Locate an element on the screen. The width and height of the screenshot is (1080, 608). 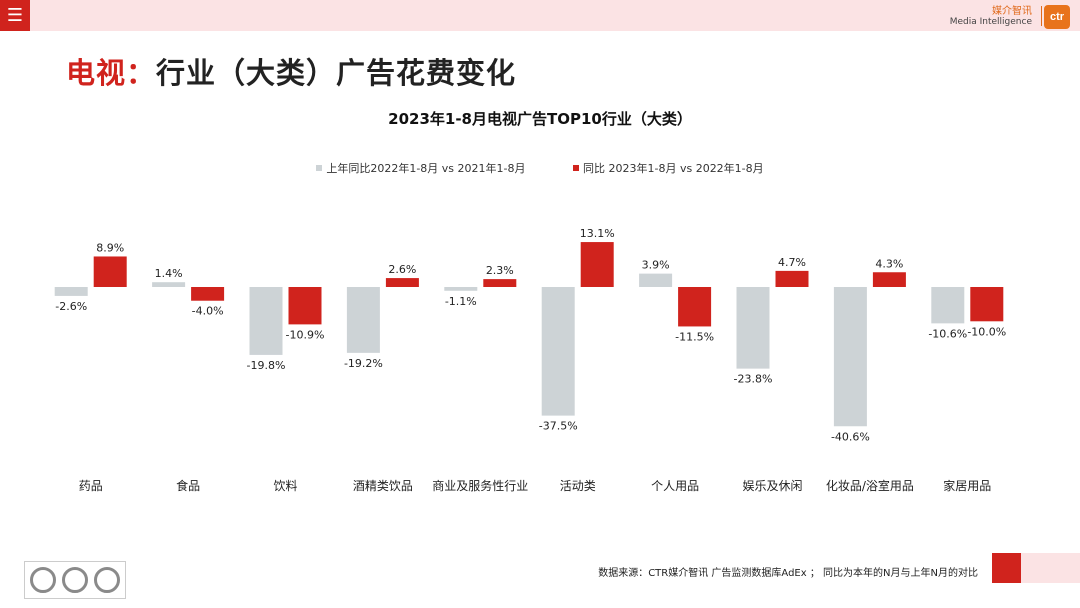
data-label: 4.7% is located at coordinates (792, 262).